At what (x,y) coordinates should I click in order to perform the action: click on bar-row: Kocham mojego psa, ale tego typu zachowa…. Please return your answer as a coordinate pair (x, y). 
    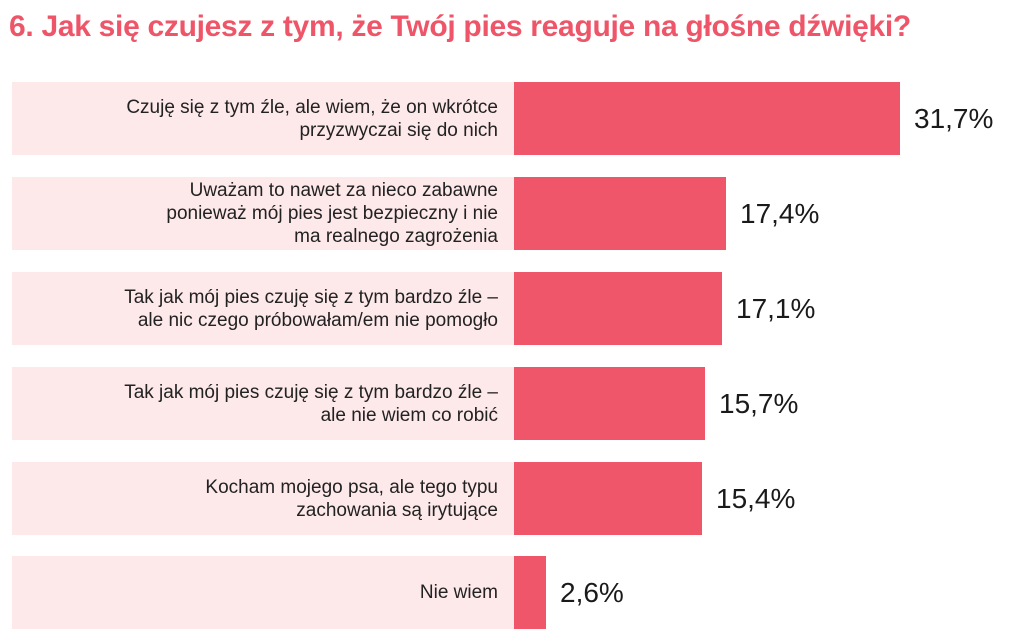
    Looking at the image, I should click on (514, 498).